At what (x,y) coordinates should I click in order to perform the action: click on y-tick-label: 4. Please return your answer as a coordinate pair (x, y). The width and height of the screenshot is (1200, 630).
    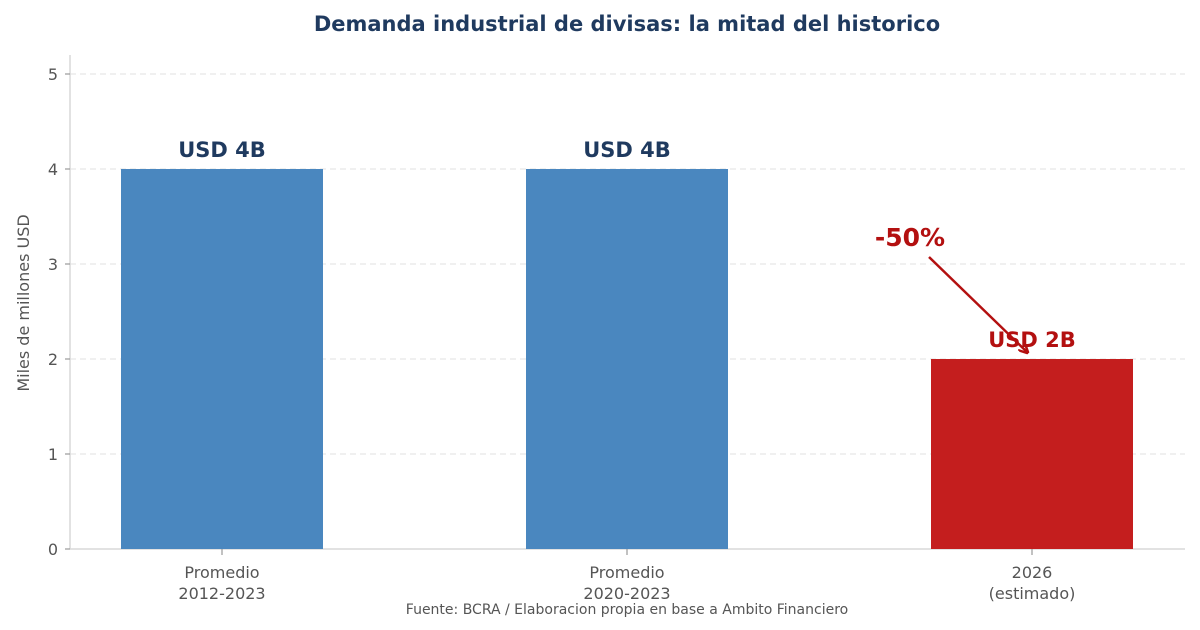
    Looking at the image, I should click on (53, 169).